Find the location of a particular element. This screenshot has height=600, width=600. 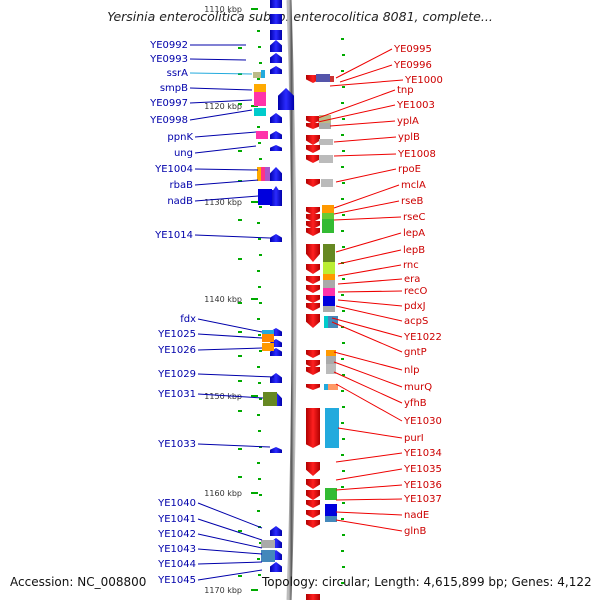

svg-text: YE1035 is located at coordinates (422, 469).